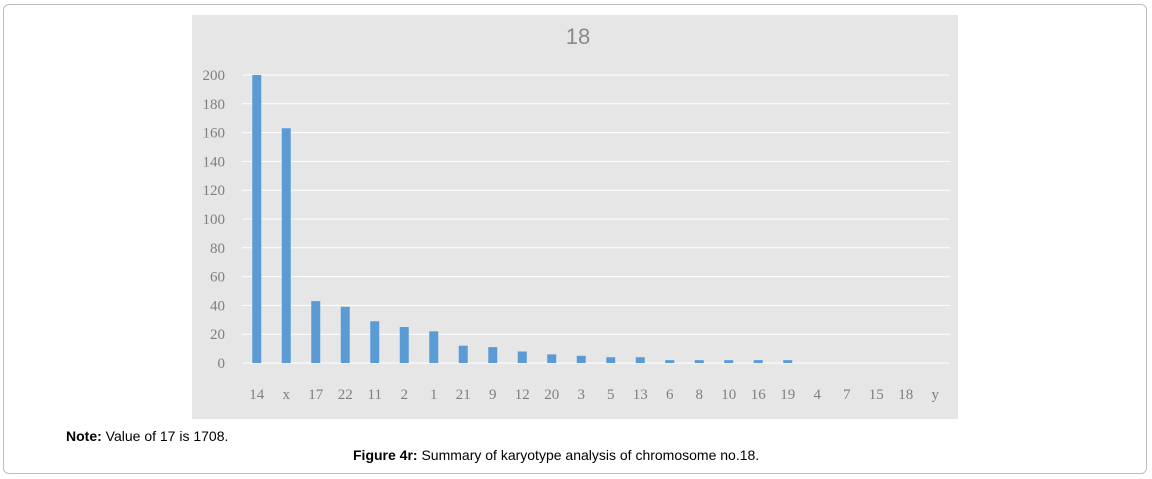  Describe the element at coordinates (287, 395) in the screenshot. I see `x-tick-label: x` at that location.